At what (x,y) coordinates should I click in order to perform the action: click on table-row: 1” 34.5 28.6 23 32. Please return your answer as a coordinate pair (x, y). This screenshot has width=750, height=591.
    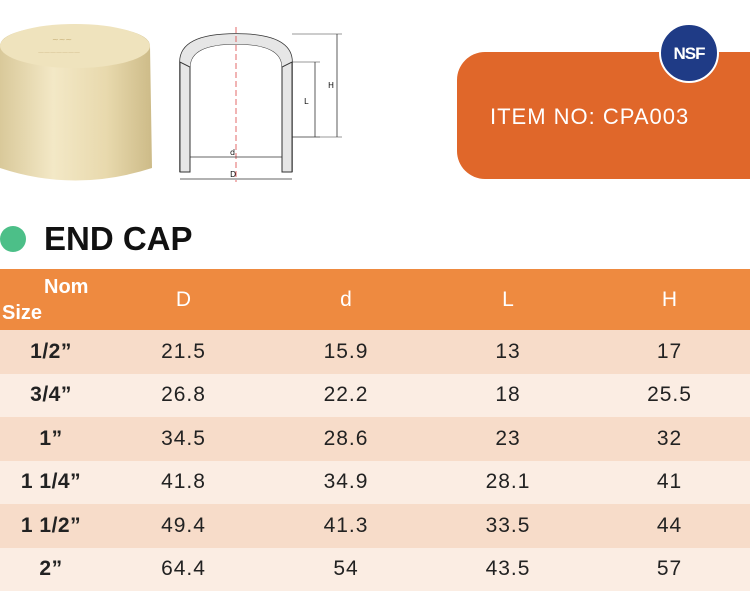
    Looking at the image, I should click on (375, 439).